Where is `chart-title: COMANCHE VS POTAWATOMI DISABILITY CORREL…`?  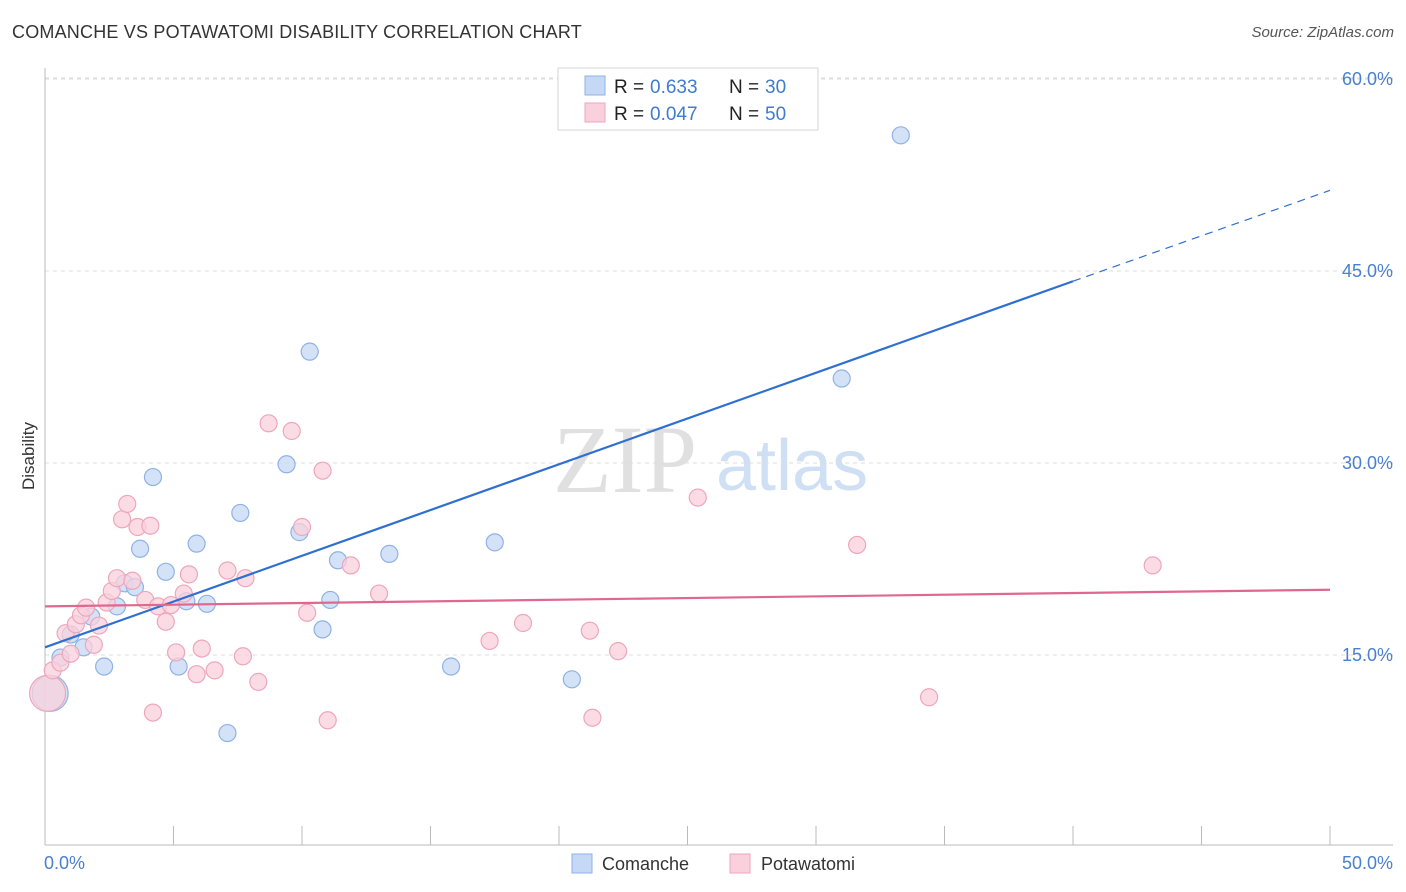 chart-title: COMANCHE VS POTAWATOMI DISABILITY CORREL… is located at coordinates (297, 32).